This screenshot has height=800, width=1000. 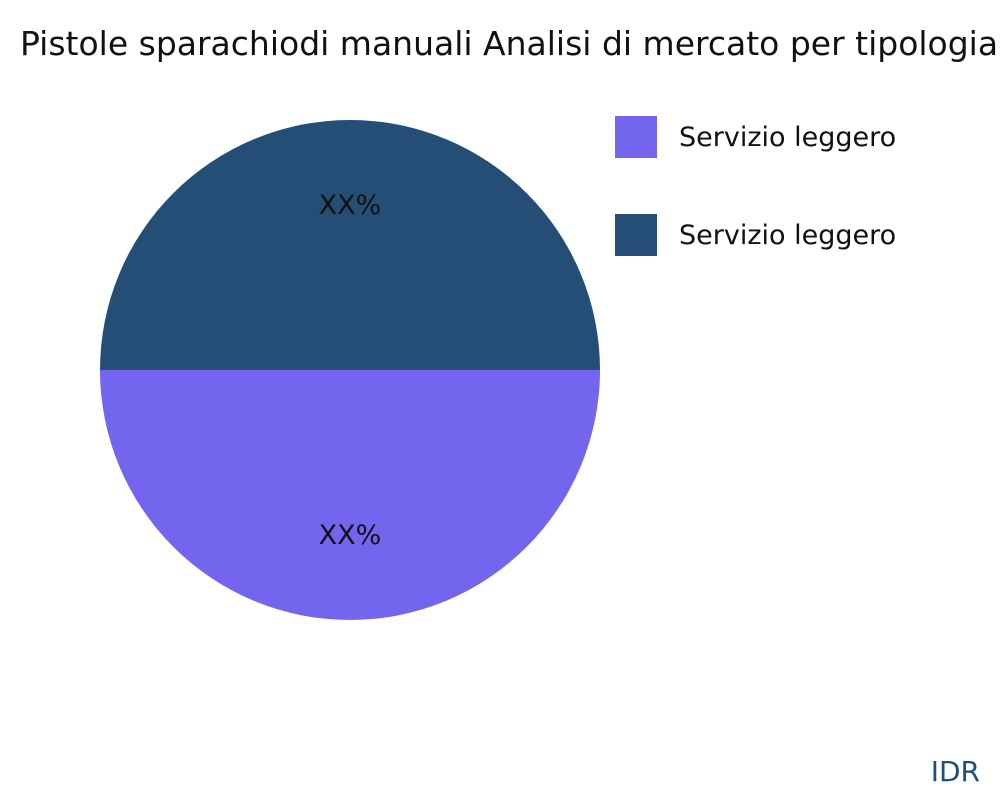 I want to click on legend-item-0: Servizio leggero, so click(x=755, y=137).